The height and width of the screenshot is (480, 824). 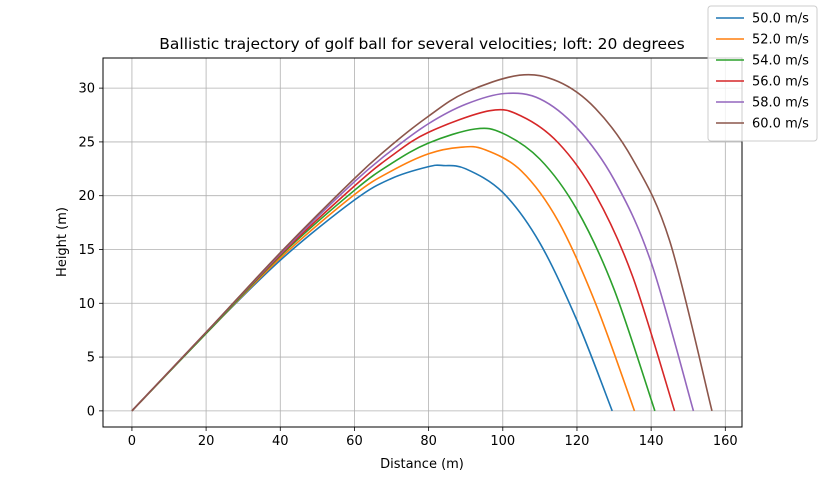 What do you see at coordinates (577, 441) in the screenshot?
I see `x-tick-label: 120` at bounding box center [577, 441].